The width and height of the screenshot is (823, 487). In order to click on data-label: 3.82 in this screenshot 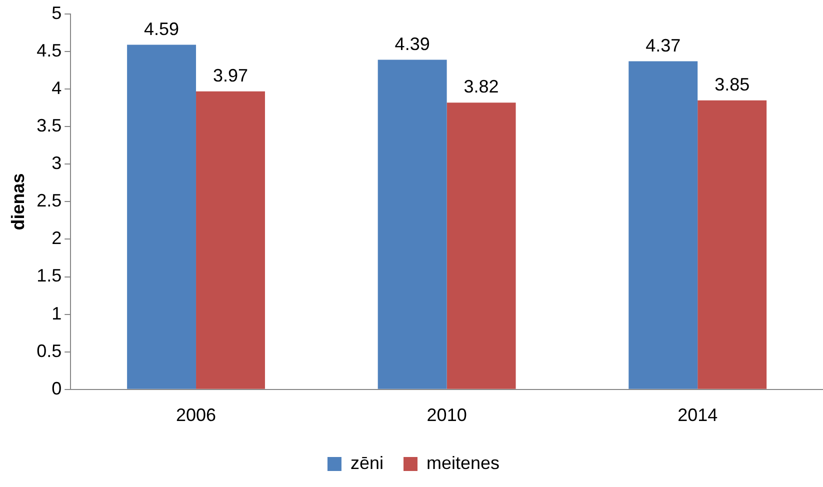, I will do `click(481, 86)`.